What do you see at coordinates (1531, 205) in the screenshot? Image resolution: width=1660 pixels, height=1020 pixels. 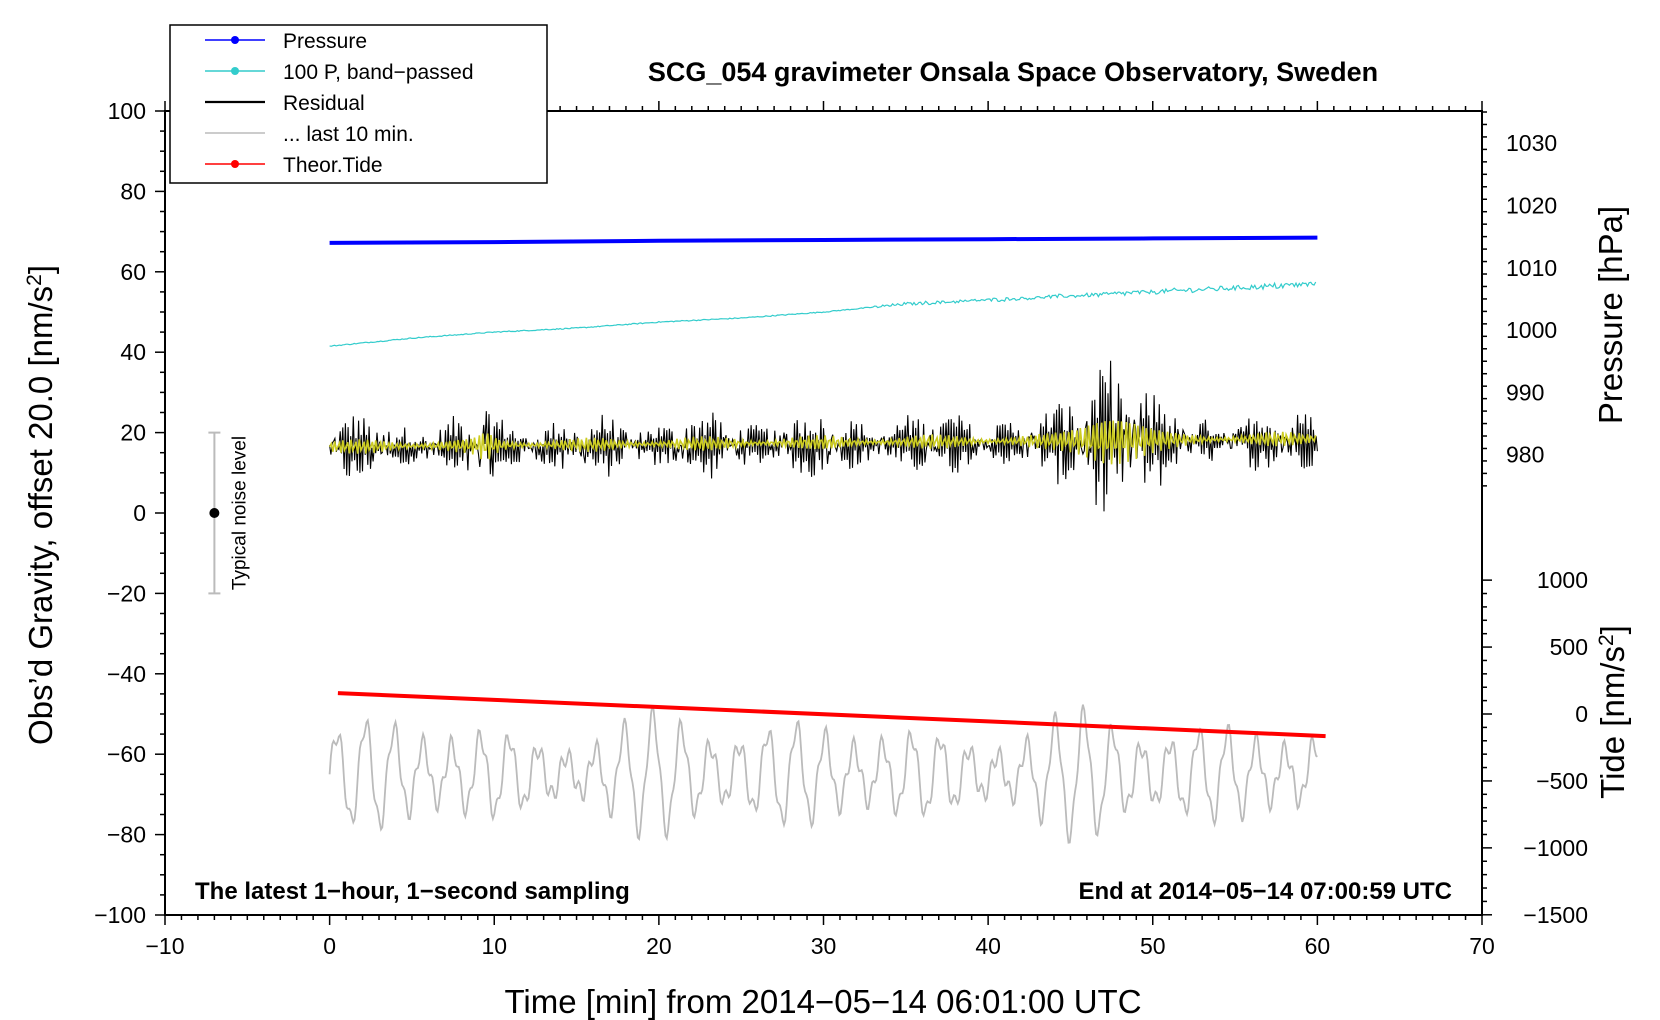 I see `pressure-tick-label: 1020` at bounding box center [1531, 205].